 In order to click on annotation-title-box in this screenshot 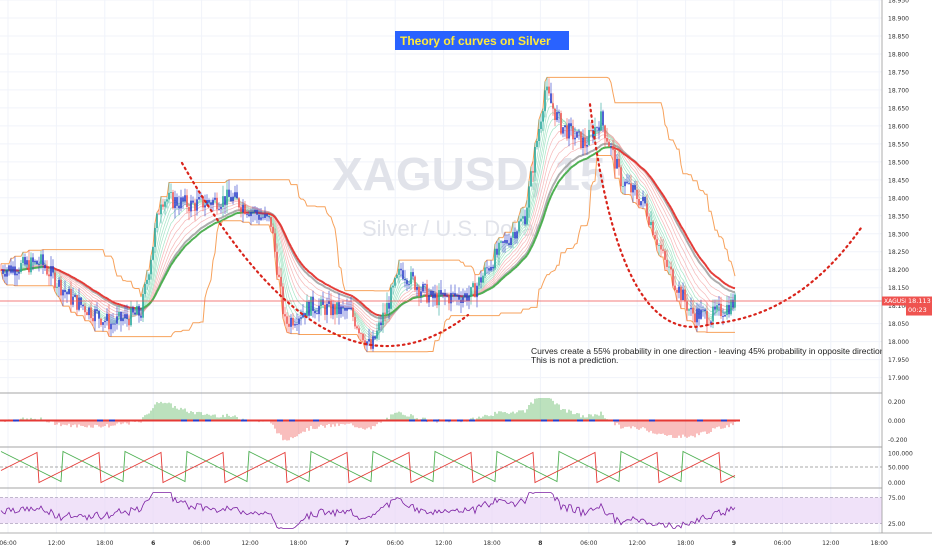, I will do `click(482, 40)`.